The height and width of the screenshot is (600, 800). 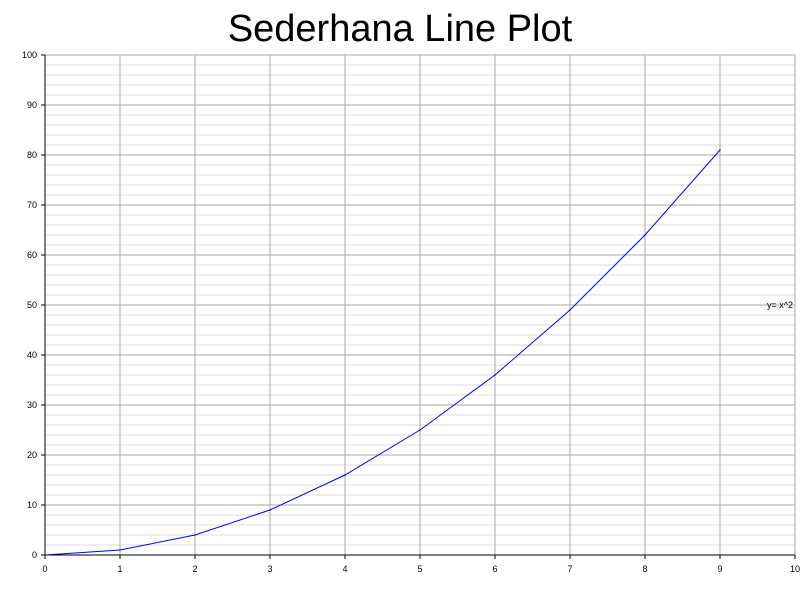 What do you see at coordinates (194, 569) in the screenshot?
I see `x-tick-label: 2` at bounding box center [194, 569].